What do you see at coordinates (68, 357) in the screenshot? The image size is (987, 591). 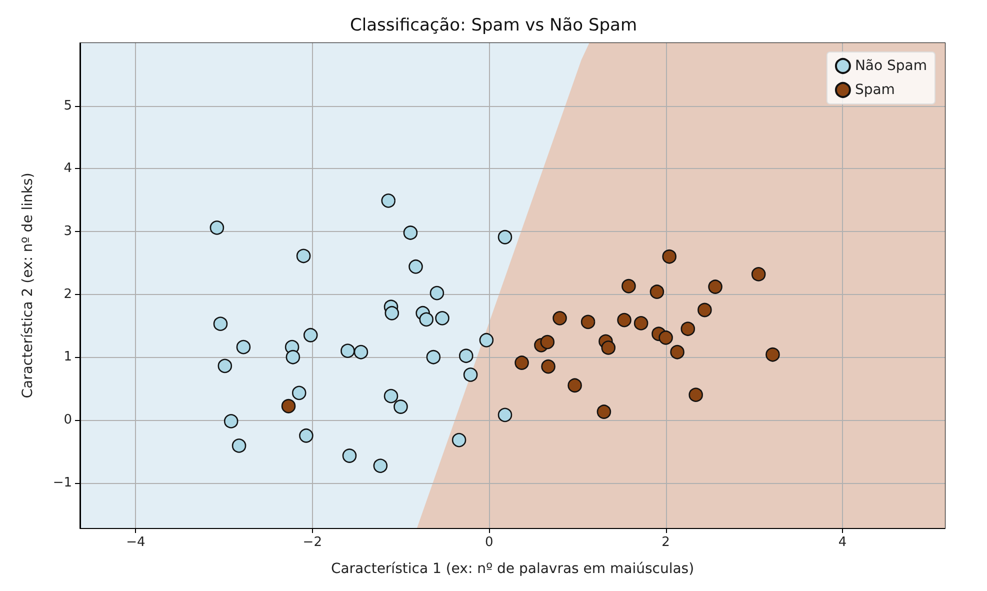 I see `y-tick-label: 1` at bounding box center [68, 357].